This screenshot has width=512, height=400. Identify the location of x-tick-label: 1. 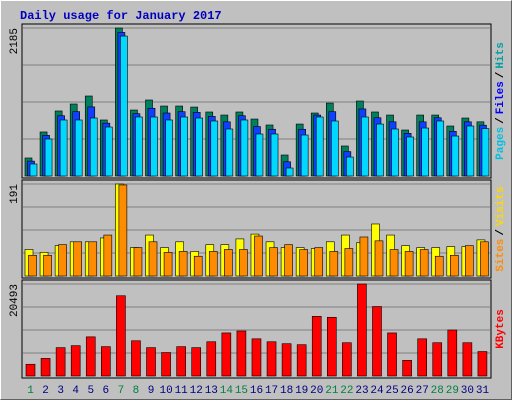
(30, 391).